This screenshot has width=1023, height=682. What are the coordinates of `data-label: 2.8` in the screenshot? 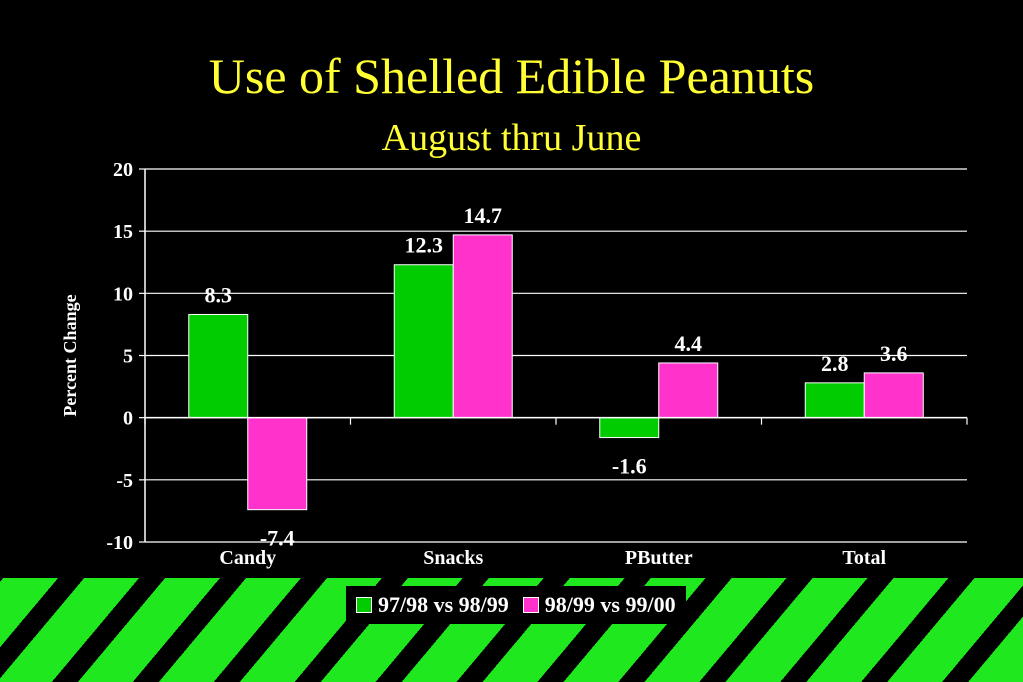 It's located at (835, 363).